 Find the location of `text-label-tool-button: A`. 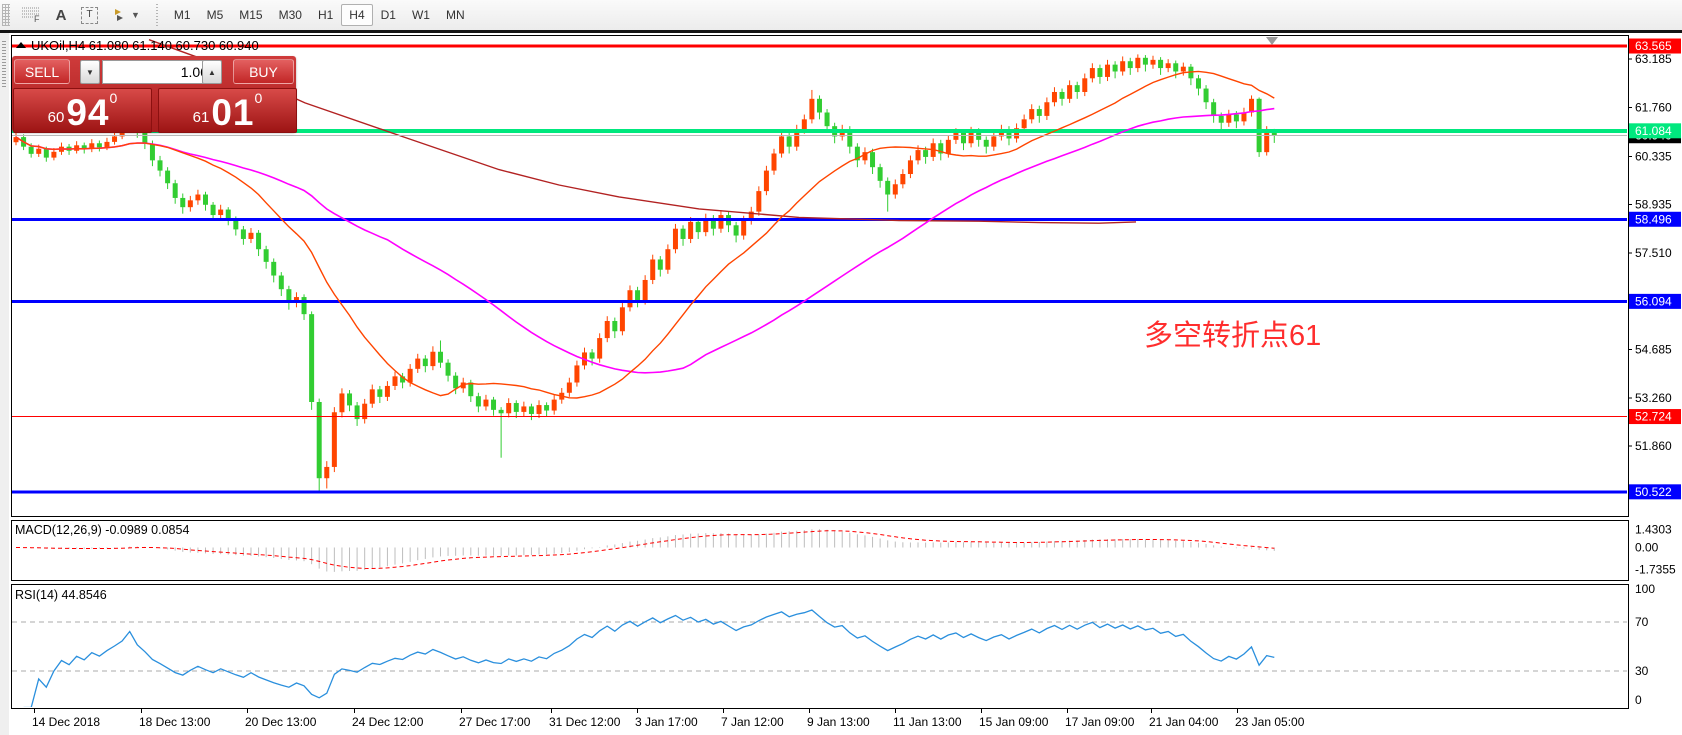

text-label-tool-button: A is located at coordinates (61, 15).